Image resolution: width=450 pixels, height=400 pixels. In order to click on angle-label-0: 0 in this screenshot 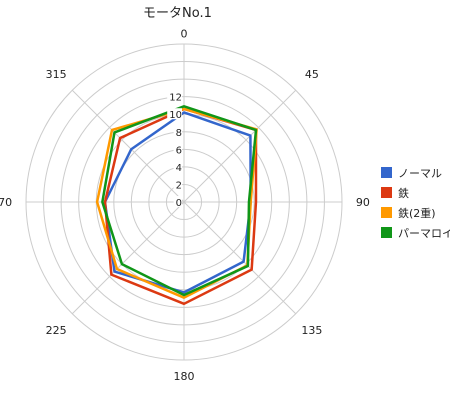, I will do `click(184, 33)`.